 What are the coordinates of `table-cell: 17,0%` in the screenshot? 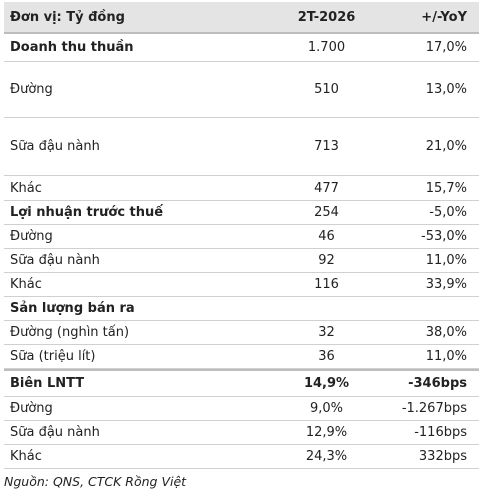 It's located at (446, 47).